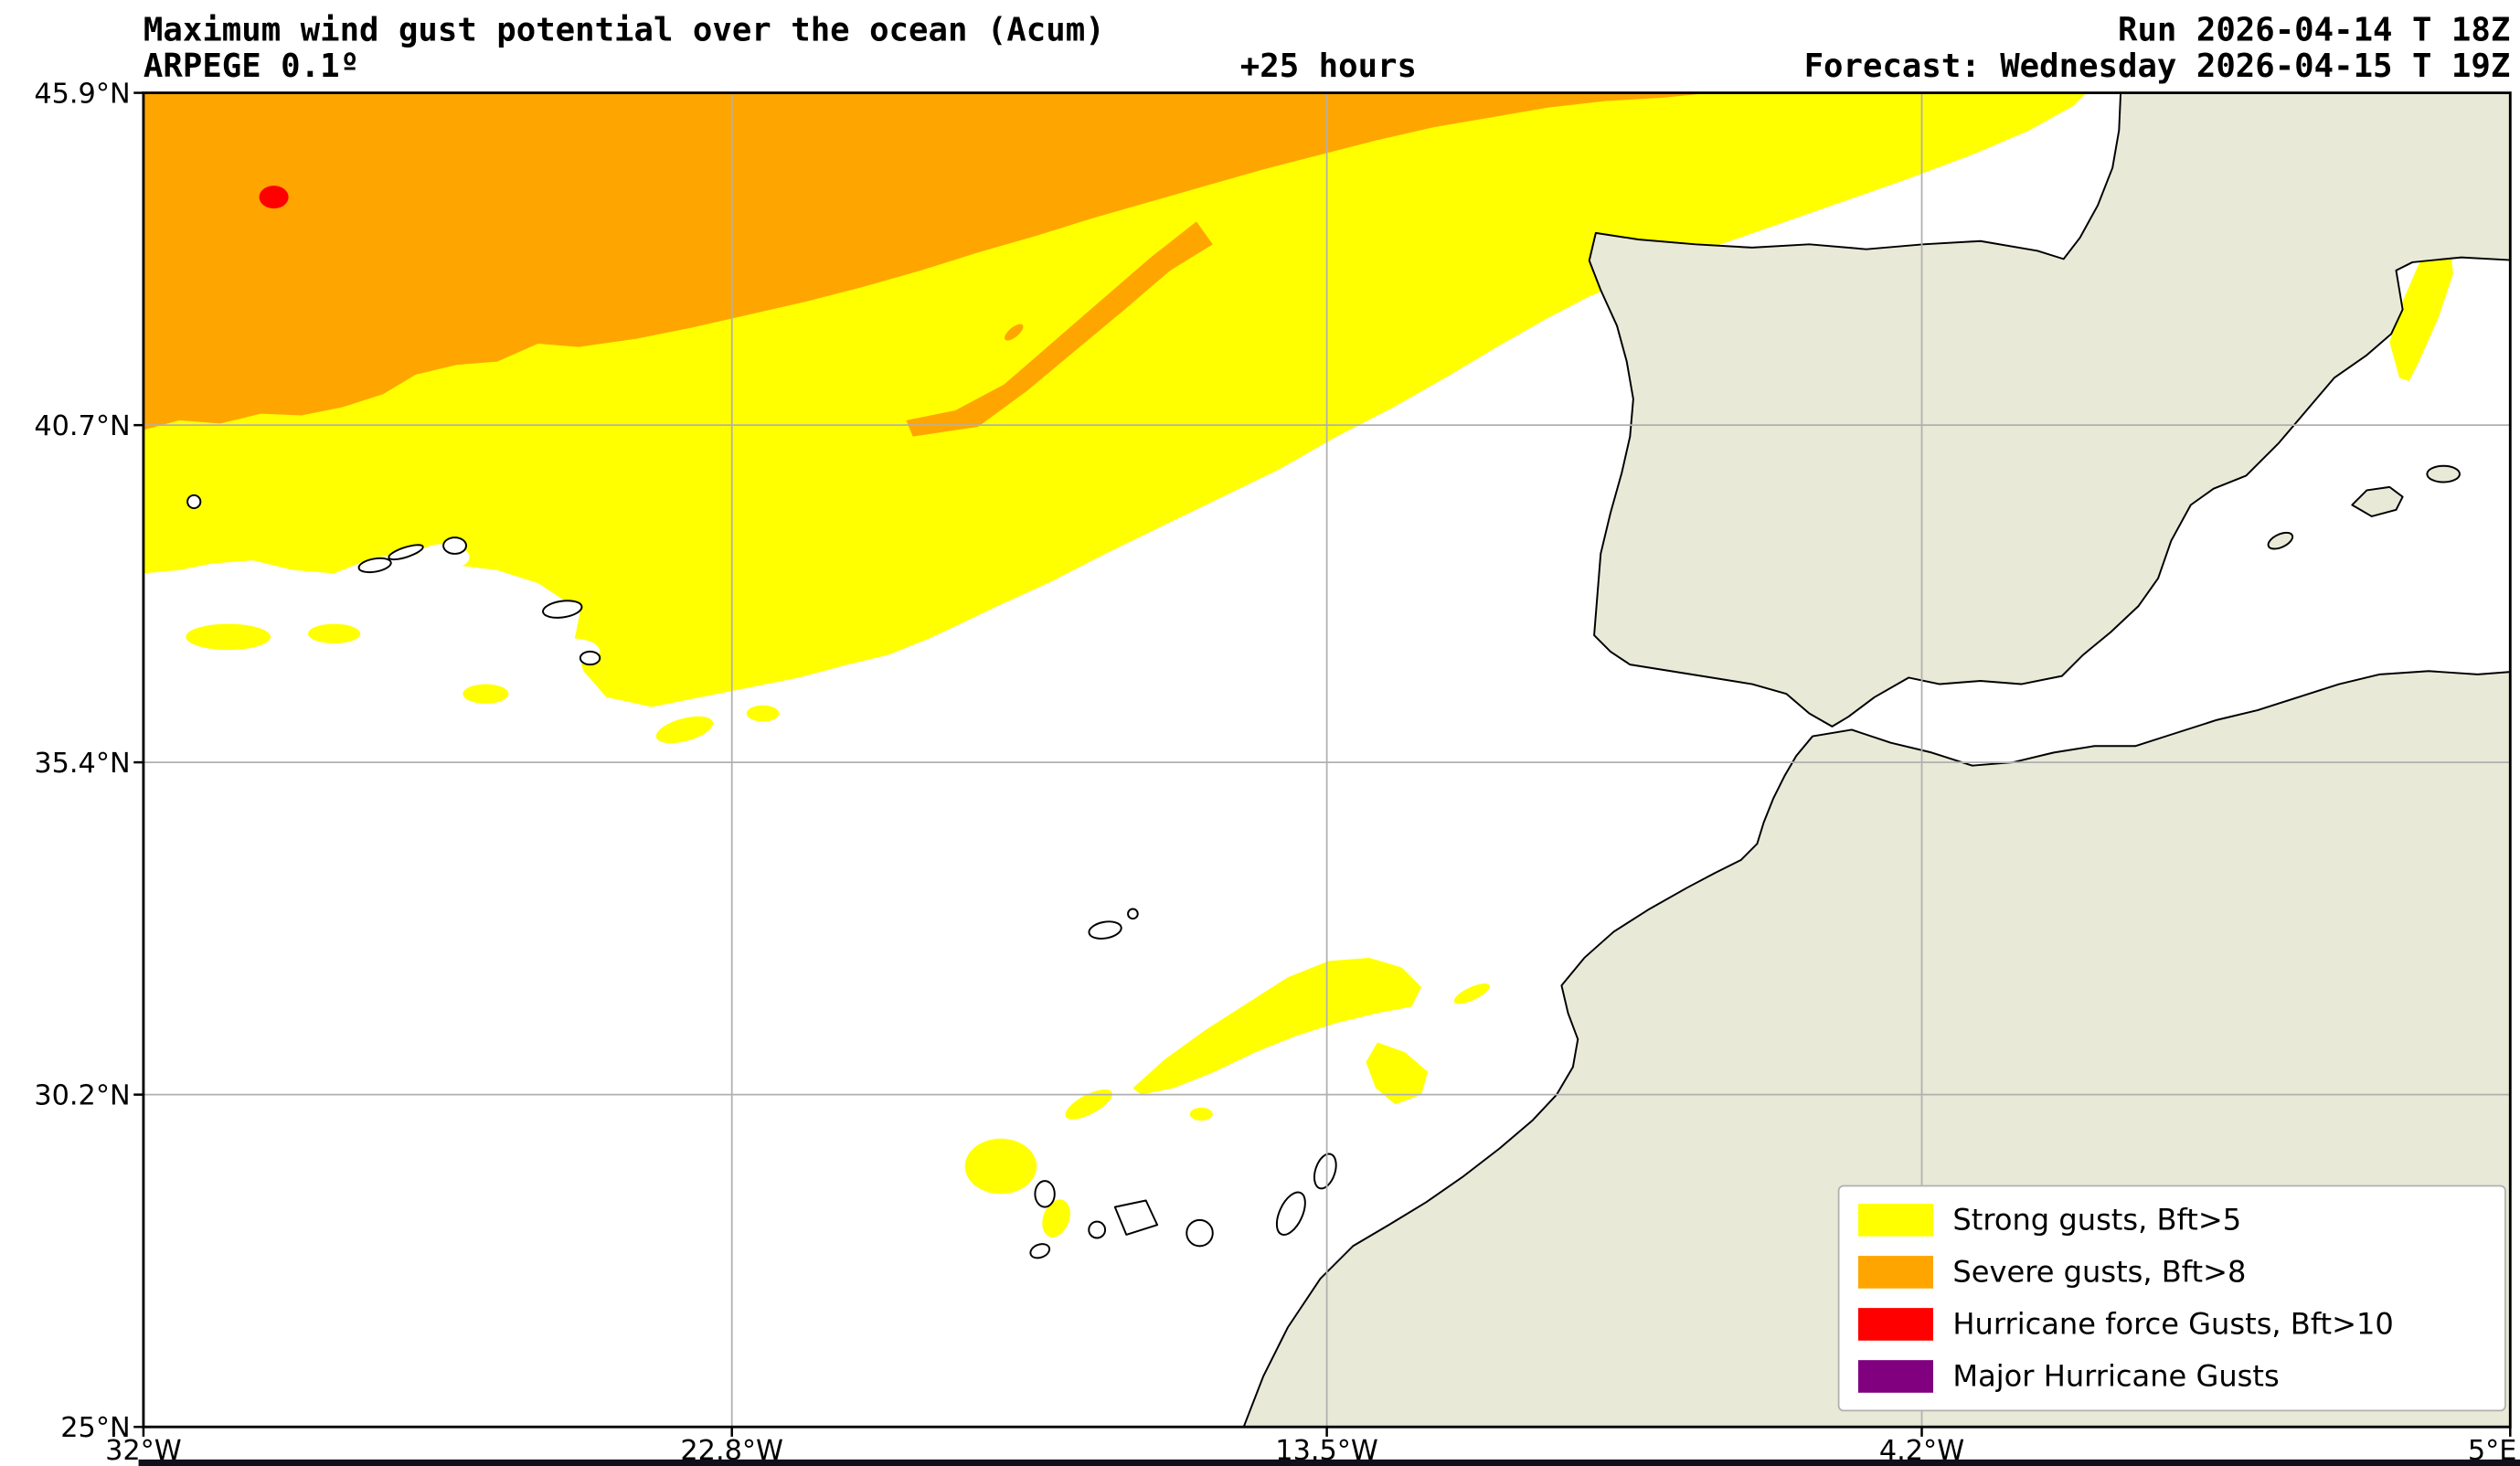 The height and width of the screenshot is (1466, 2520). What do you see at coordinates (1397, 1073) in the screenshot?
I see `strong-gust-canary-hook` at bounding box center [1397, 1073].